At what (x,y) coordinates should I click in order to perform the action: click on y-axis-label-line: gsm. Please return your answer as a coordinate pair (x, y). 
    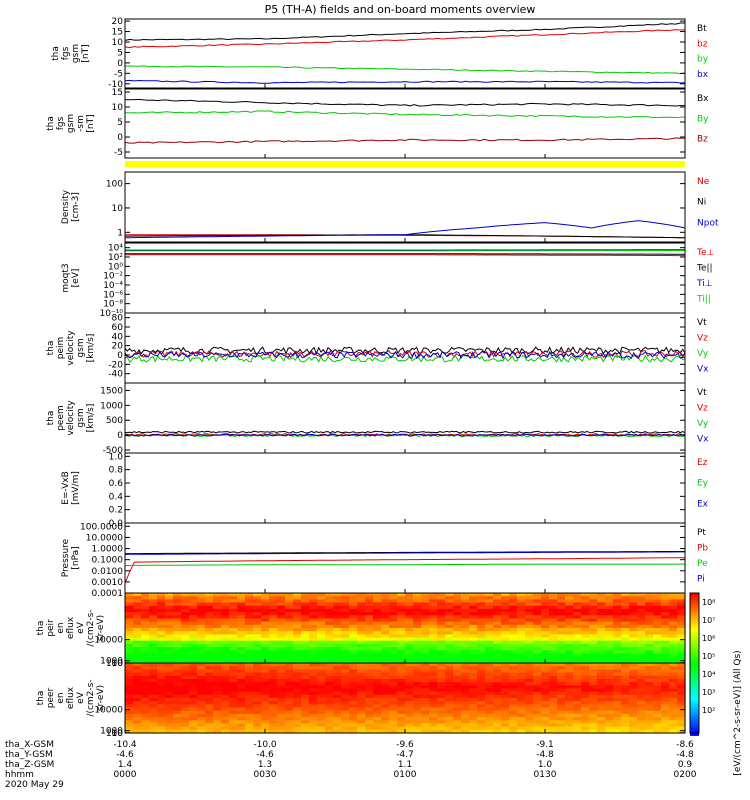
    Looking at the image, I should click on (76, 53).